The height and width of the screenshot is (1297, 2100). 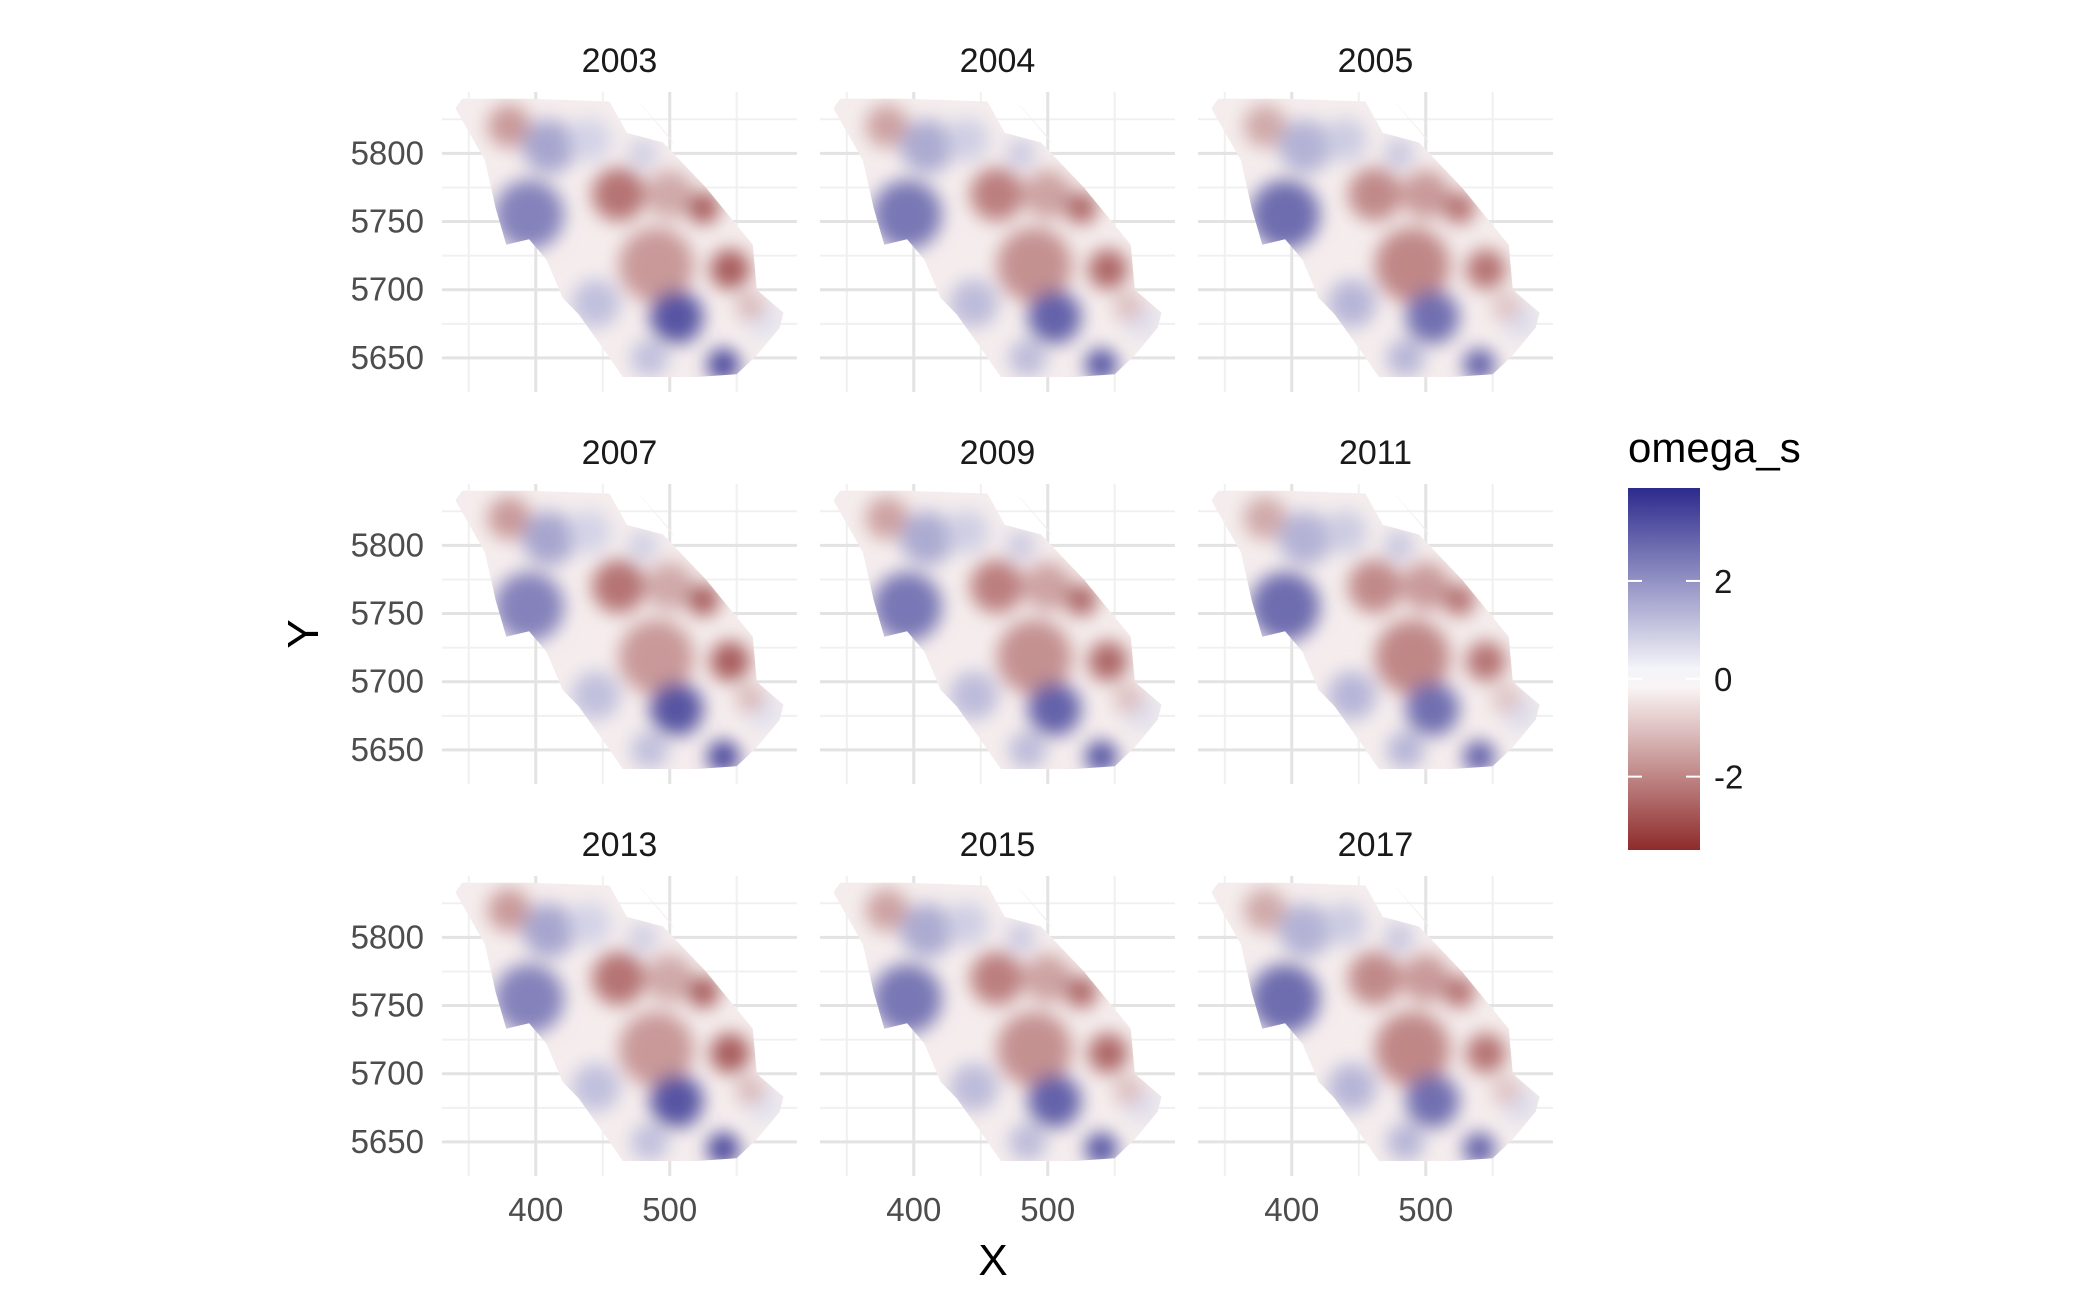 I want to click on y-tick-label: 5800, so click(x=387, y=152).